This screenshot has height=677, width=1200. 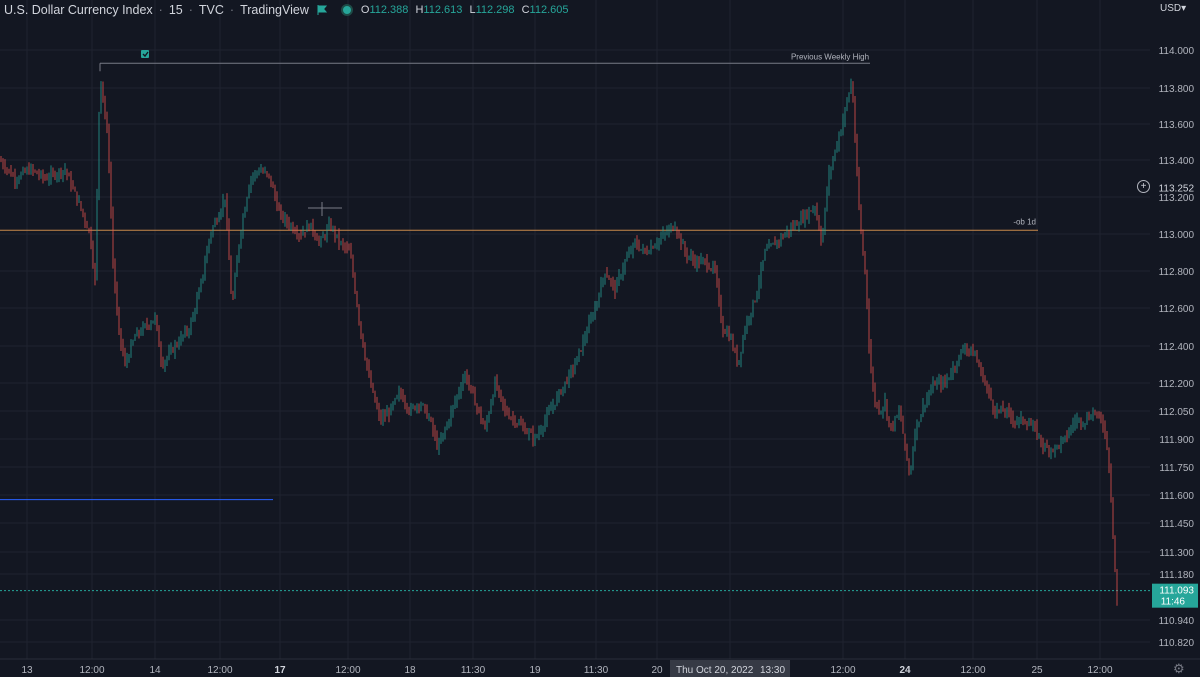 I want to click on price-tick-label: 113.600, so click(x=1177, y=125).